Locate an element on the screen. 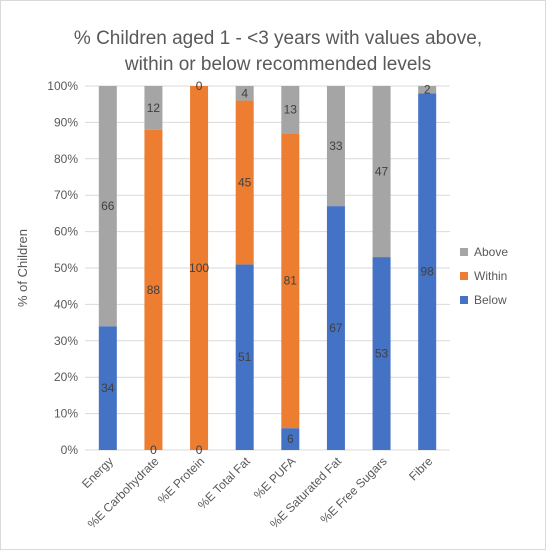 The height and width of the screenshot is (550, 546). y-tick-label: 60% is located at coordinates (66, 232).